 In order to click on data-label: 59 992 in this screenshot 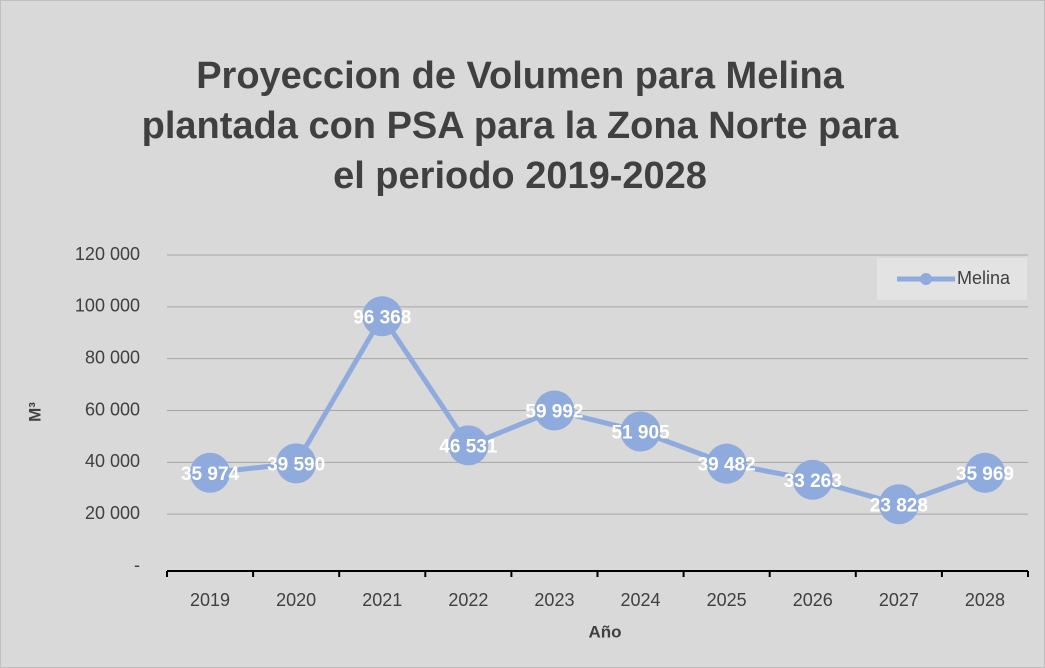, I will do `click(554, 412)`.